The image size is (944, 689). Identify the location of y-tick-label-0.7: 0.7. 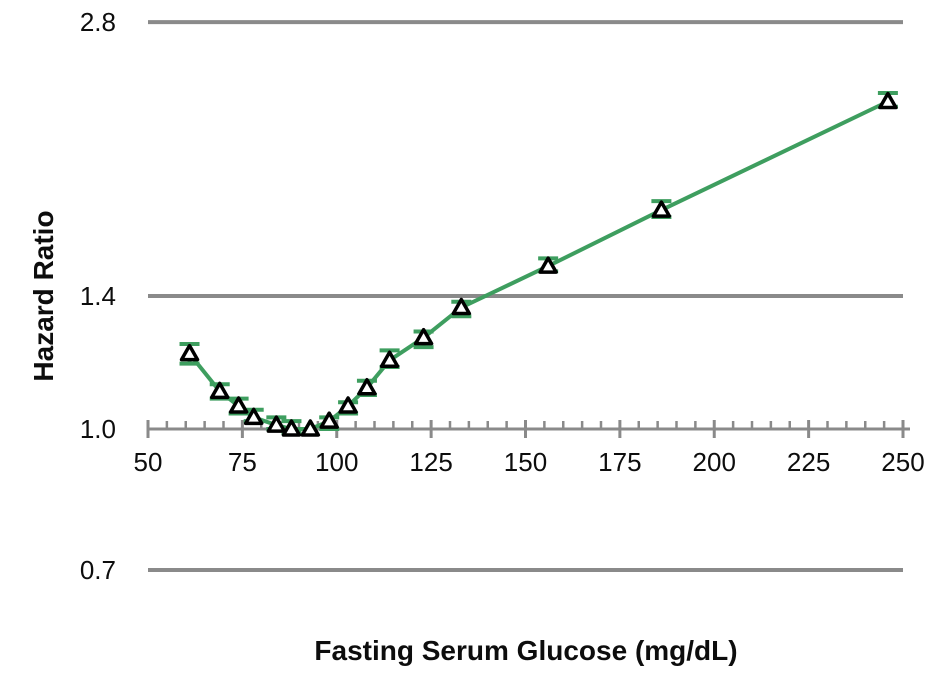
(98, 570).